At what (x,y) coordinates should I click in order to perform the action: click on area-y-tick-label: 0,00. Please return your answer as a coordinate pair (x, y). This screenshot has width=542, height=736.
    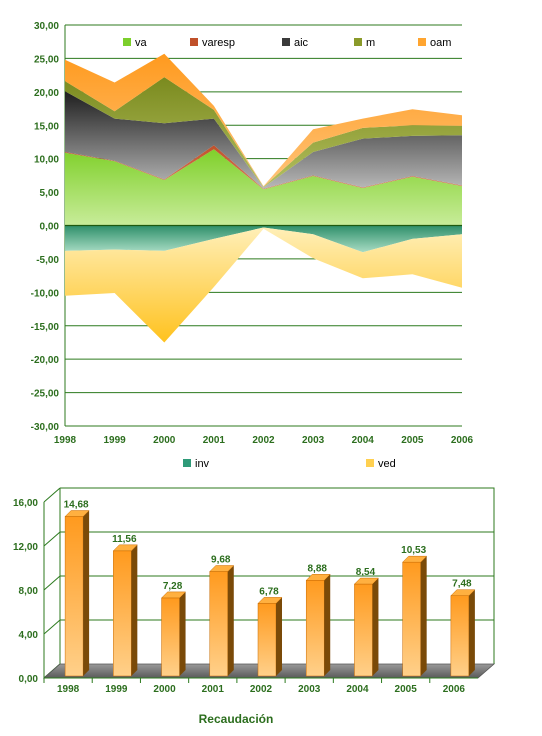
    Looking at the image, I should click on (50, 227).